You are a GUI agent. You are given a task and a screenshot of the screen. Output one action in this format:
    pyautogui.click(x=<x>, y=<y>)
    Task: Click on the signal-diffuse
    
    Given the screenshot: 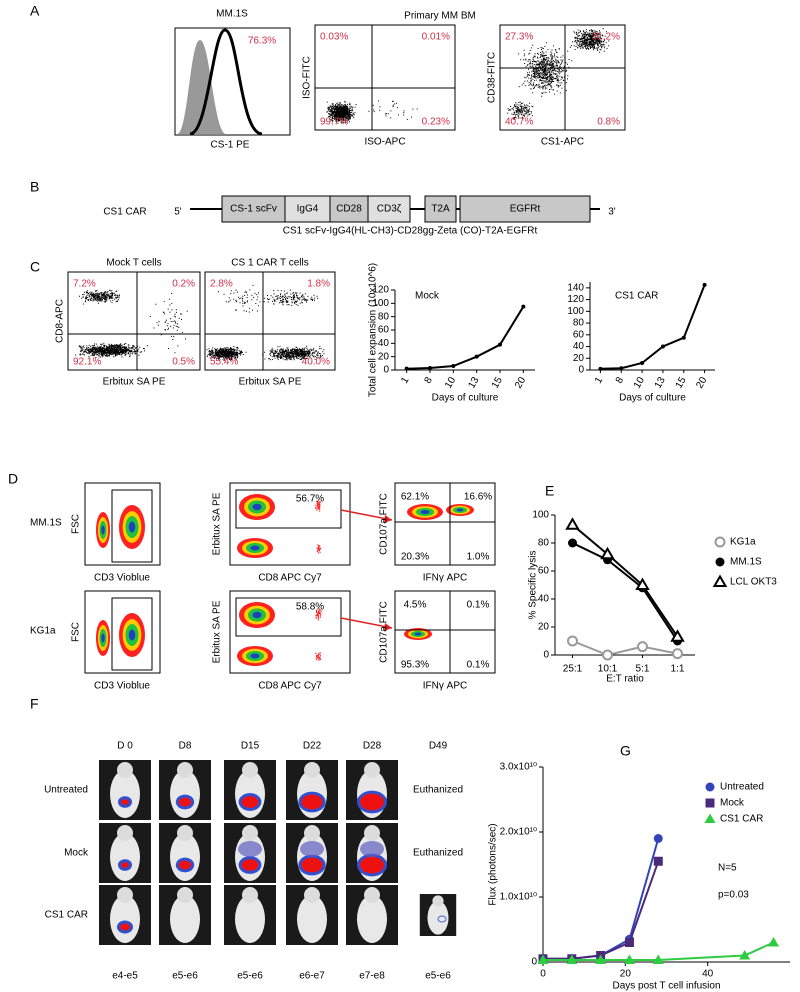 What is the action you would take?
    pyautogui.click(x=250, y=849)
    